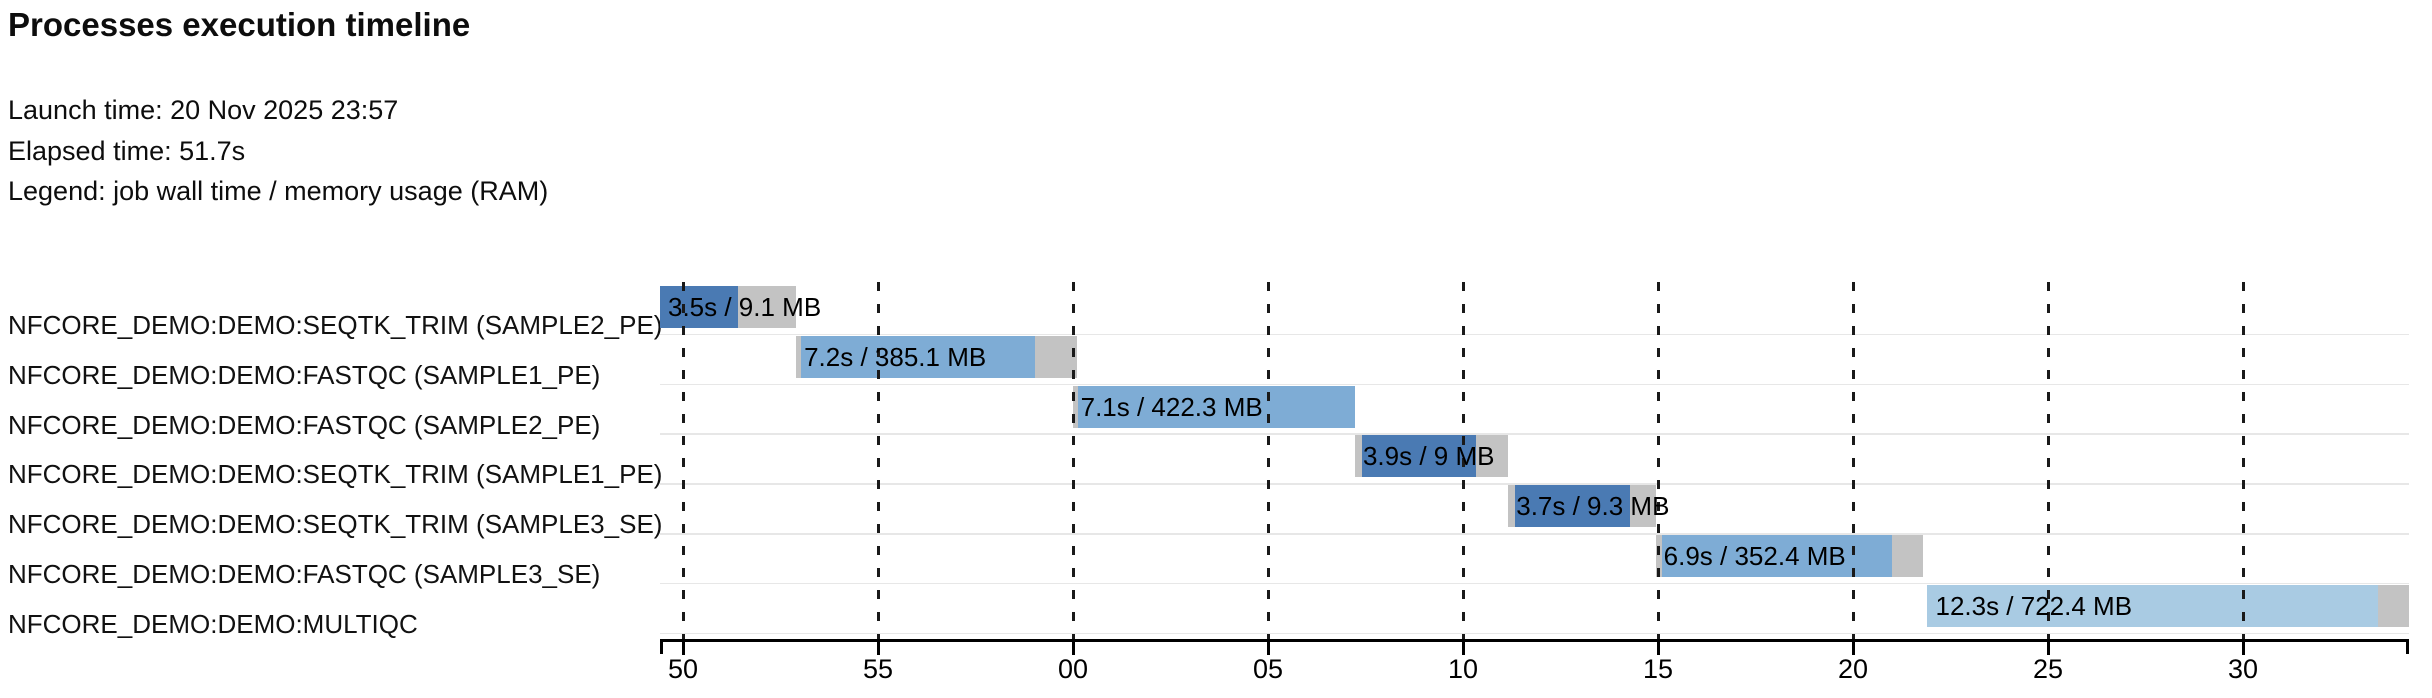 The image size is (2432, 698). I want to click on x-axis-tick-label: 20, so click(1853, 668).